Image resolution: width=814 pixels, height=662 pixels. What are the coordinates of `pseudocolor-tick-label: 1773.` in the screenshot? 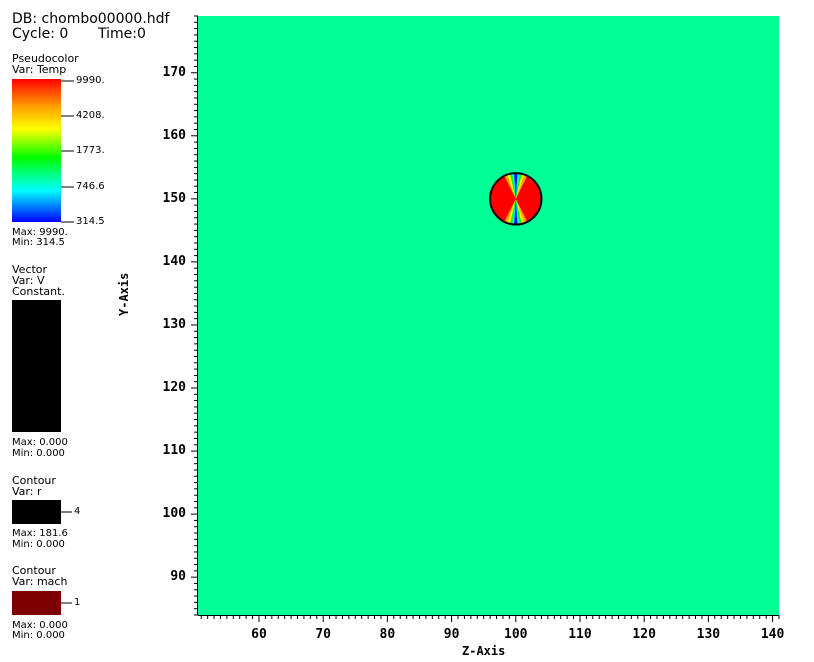 It's located at (90, 150).